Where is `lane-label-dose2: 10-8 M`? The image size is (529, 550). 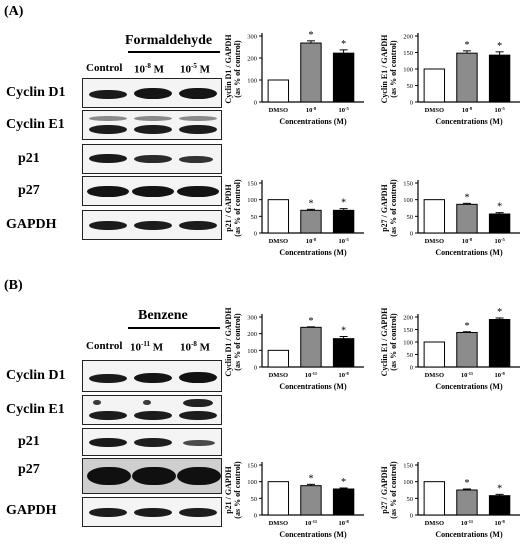
lane-label-dose2: 10-8 M is located at coordinates (195, 347).